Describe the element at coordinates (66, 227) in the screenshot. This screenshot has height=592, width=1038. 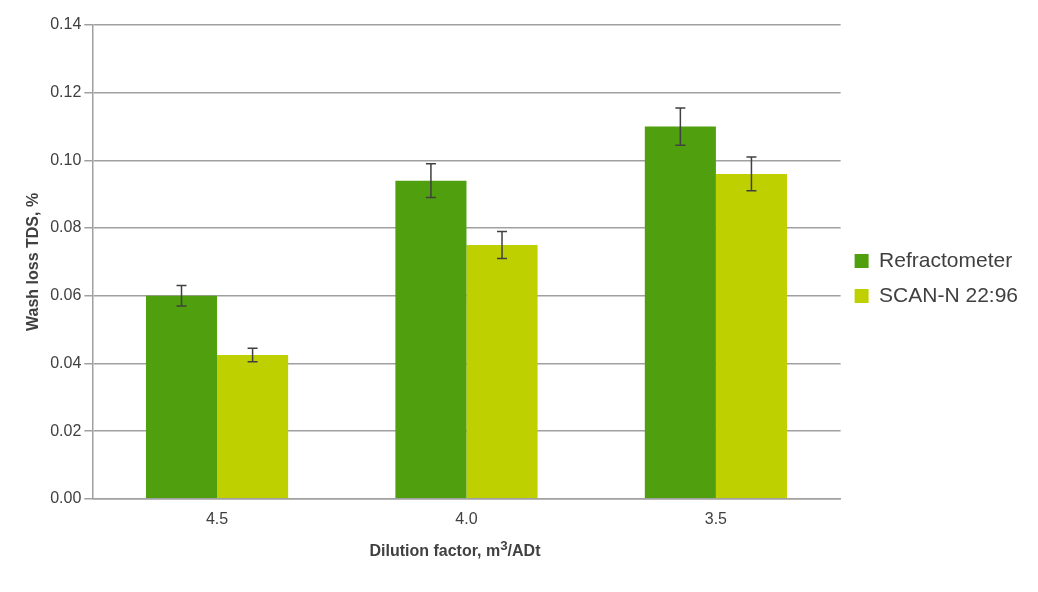
I see `y-tick-label: 0.08` at that location.